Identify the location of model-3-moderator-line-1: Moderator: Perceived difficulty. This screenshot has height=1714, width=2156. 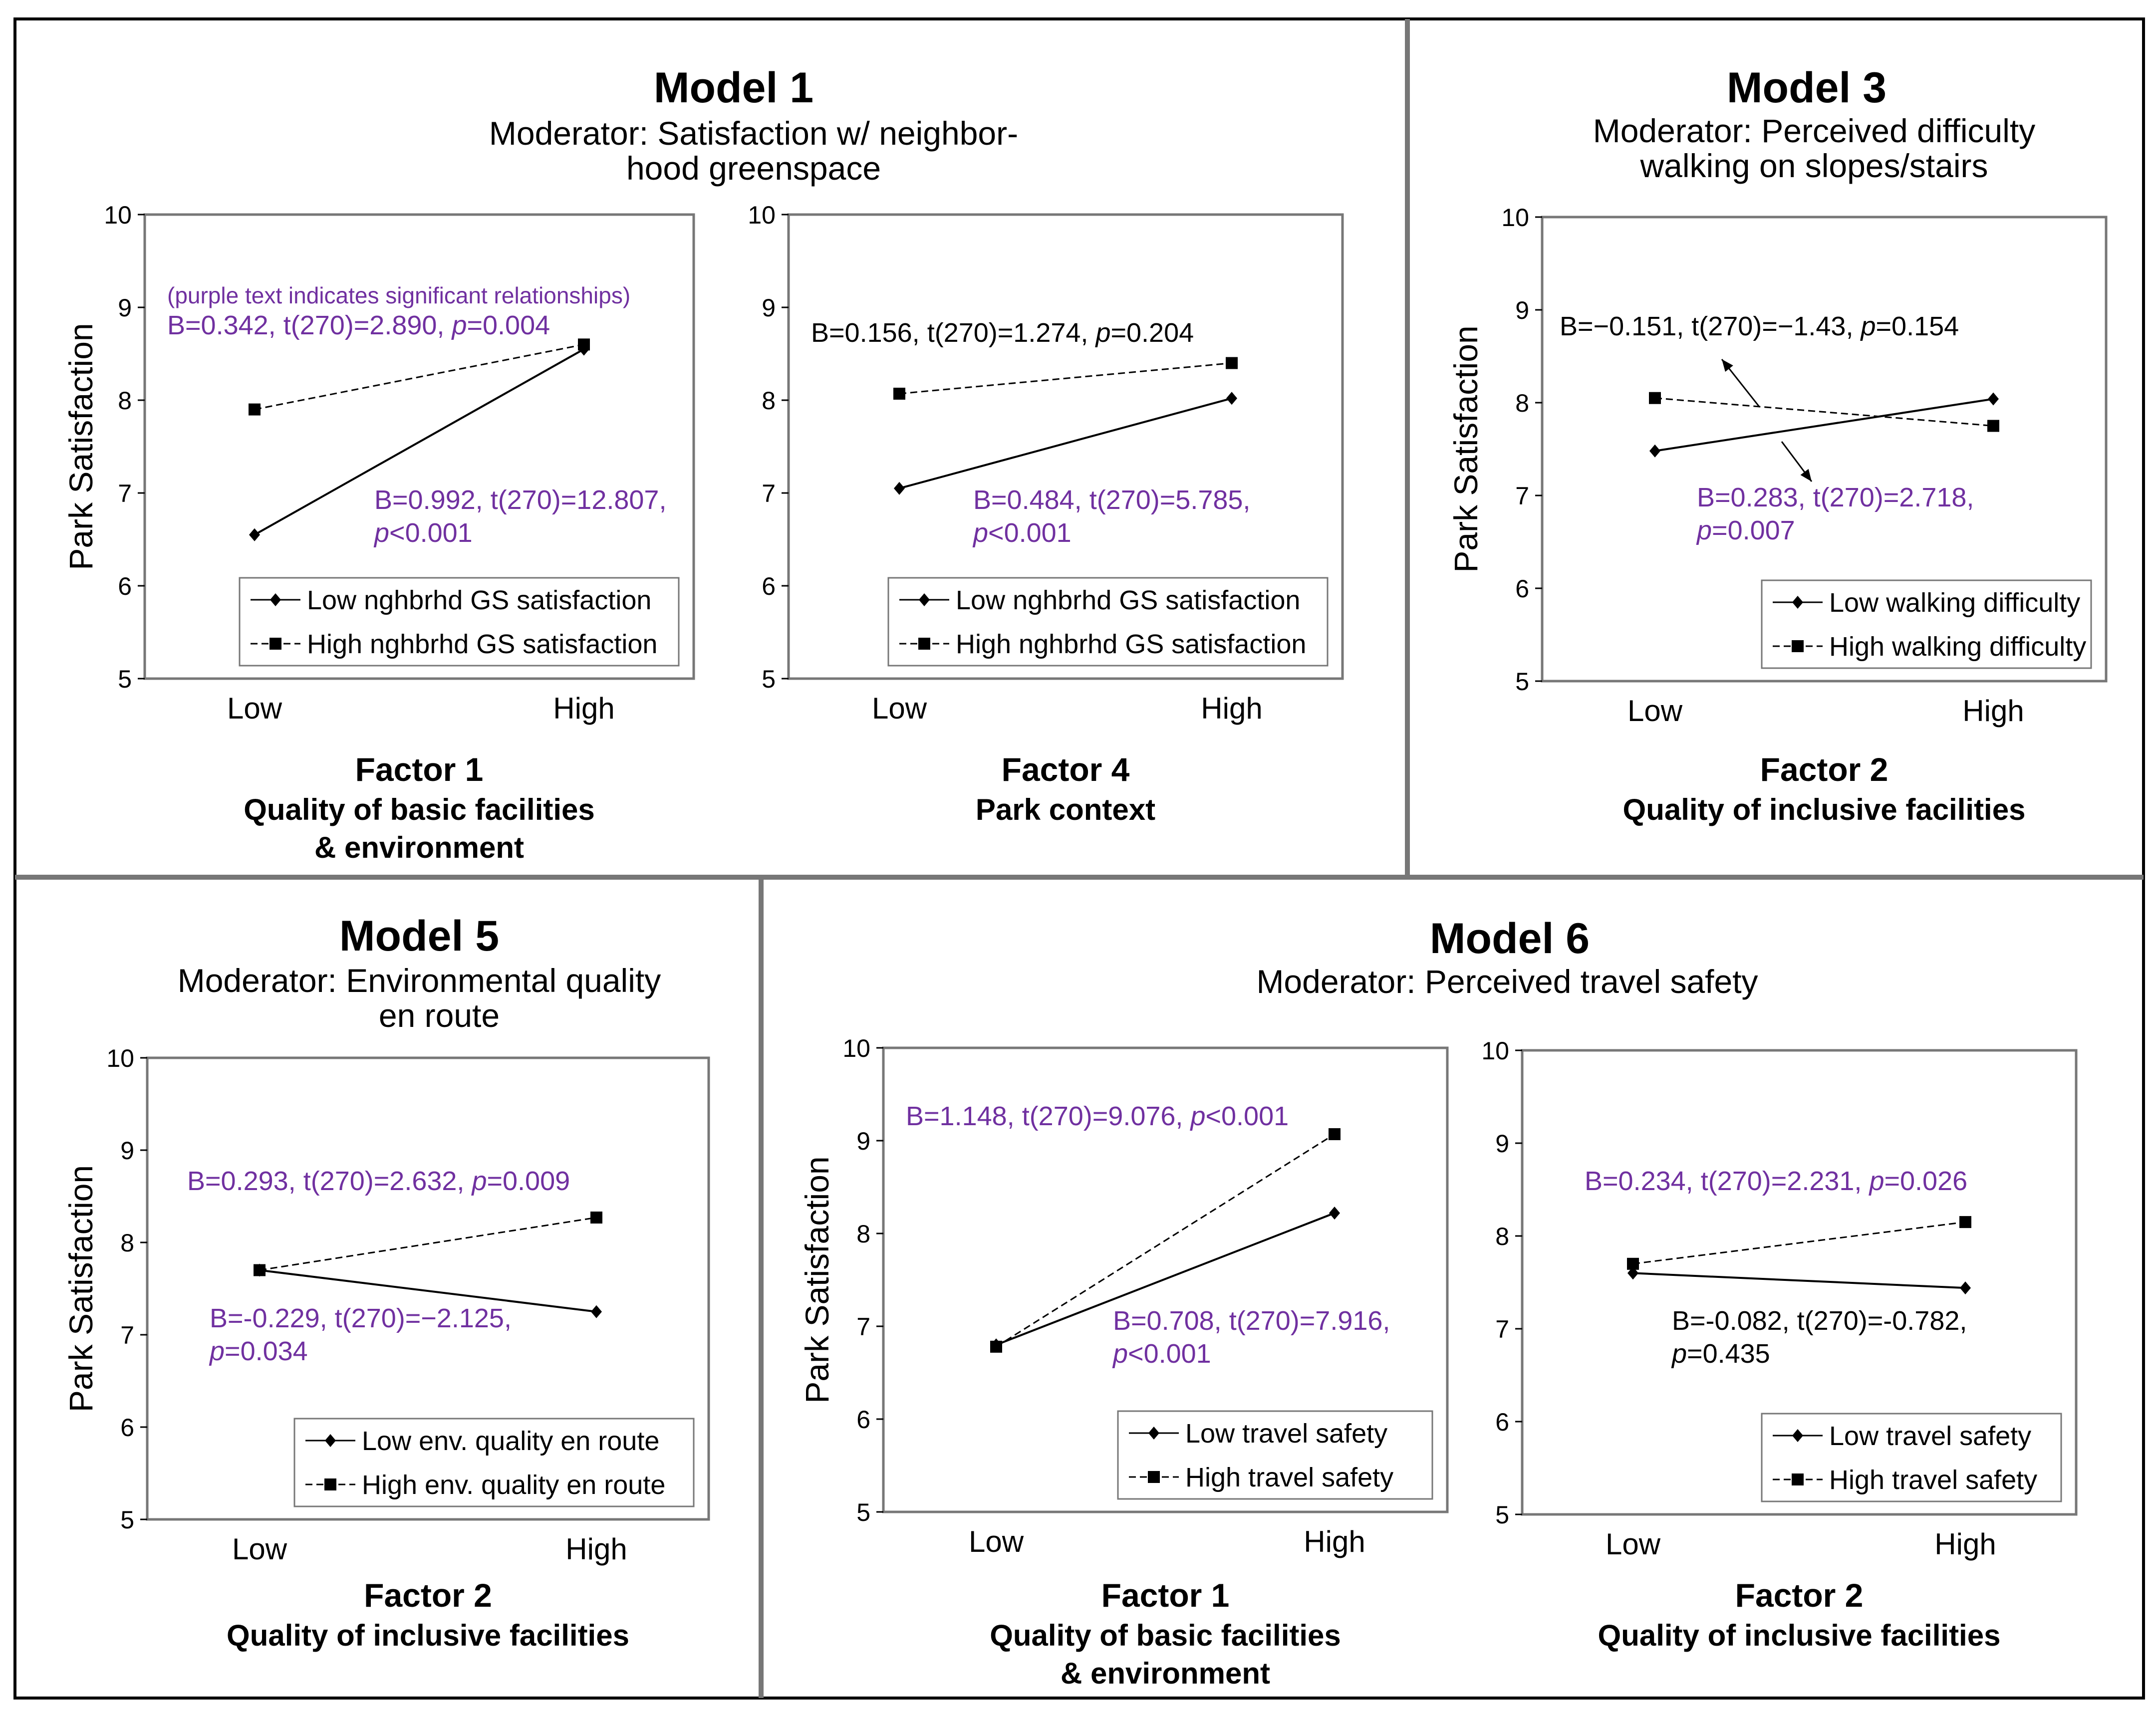
(1814, 130).